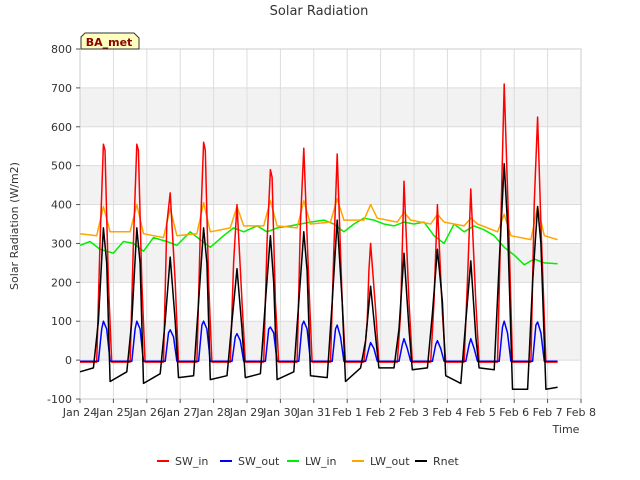 This screenshot has height=480, width=640. What do you see at coordinates (14, 226) in the screenshot?
I see `y-axis-title: Solar Radiation (W/m2)` at bounding box center [14, 226].